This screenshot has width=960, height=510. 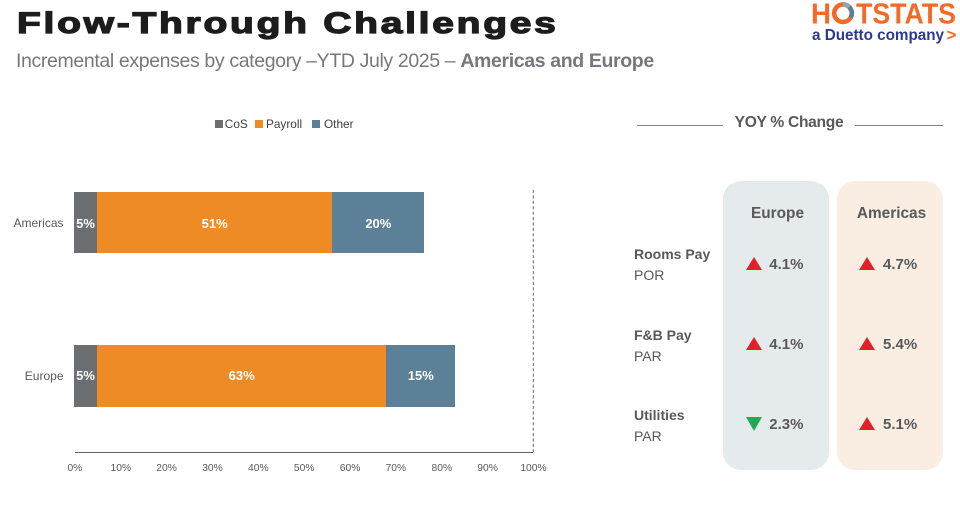 I want to click on svg-text: TSTATS, so click(x=906, y=15).